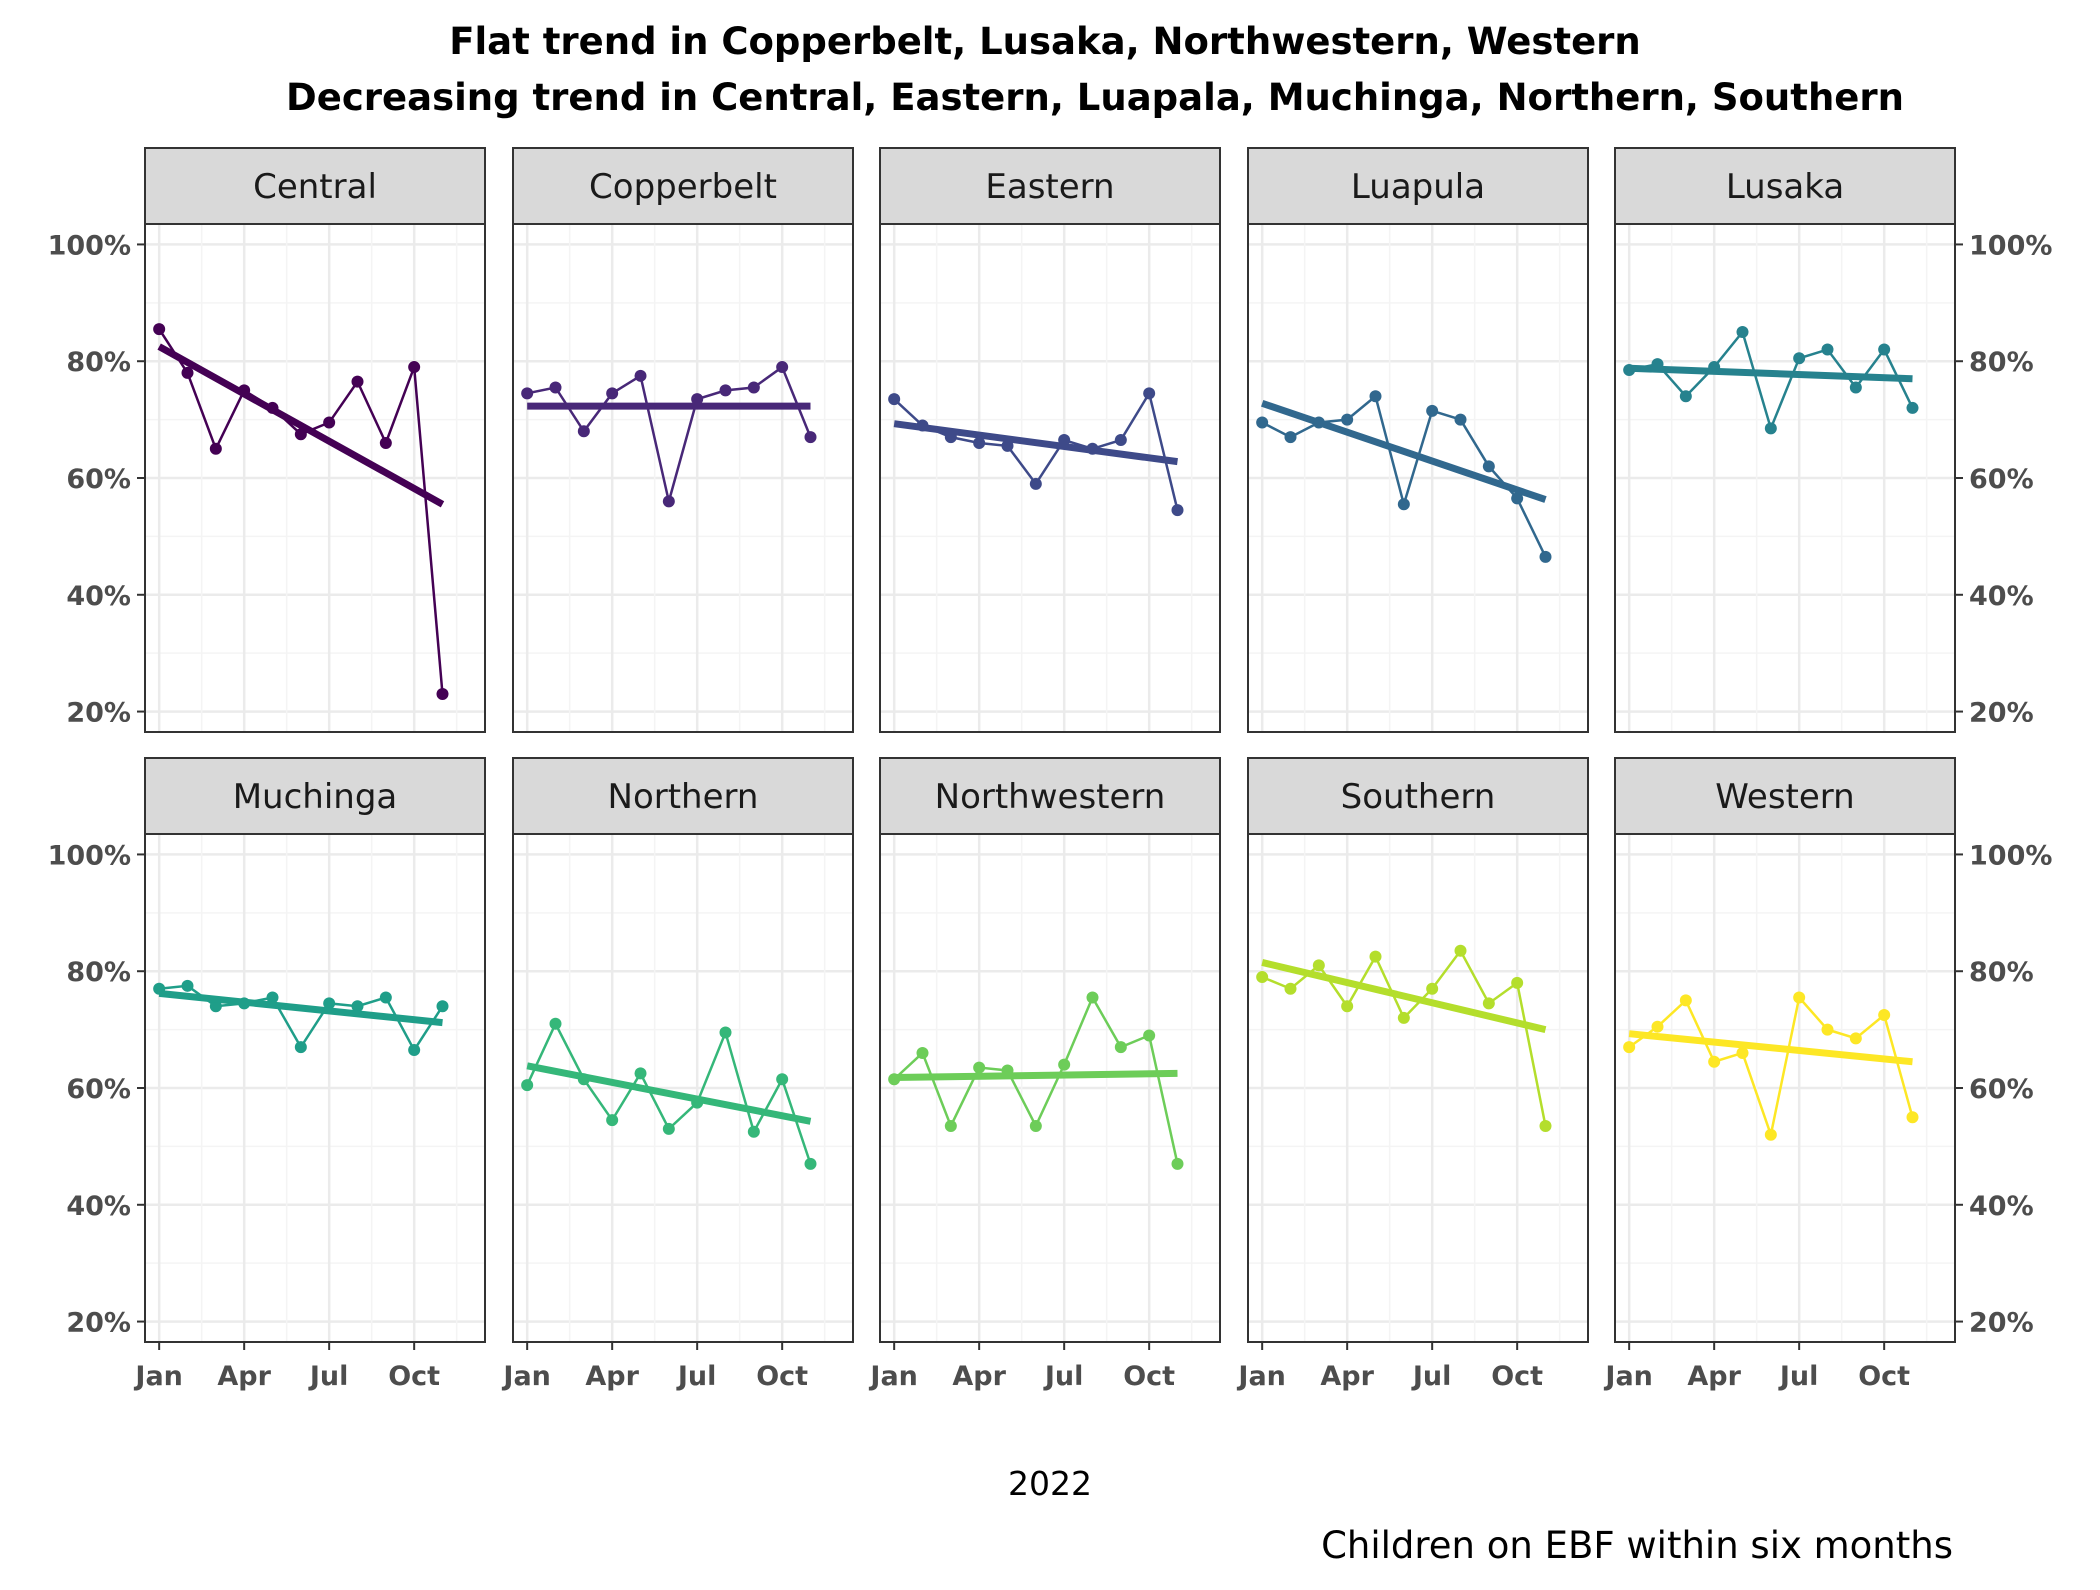 The height and width of the screenshot is (1590, 2100). What do you see at coordinates (1418, 797) in the screenshot?
I see `facet-strip-label: Southern` at bounding box center [1418, 797].